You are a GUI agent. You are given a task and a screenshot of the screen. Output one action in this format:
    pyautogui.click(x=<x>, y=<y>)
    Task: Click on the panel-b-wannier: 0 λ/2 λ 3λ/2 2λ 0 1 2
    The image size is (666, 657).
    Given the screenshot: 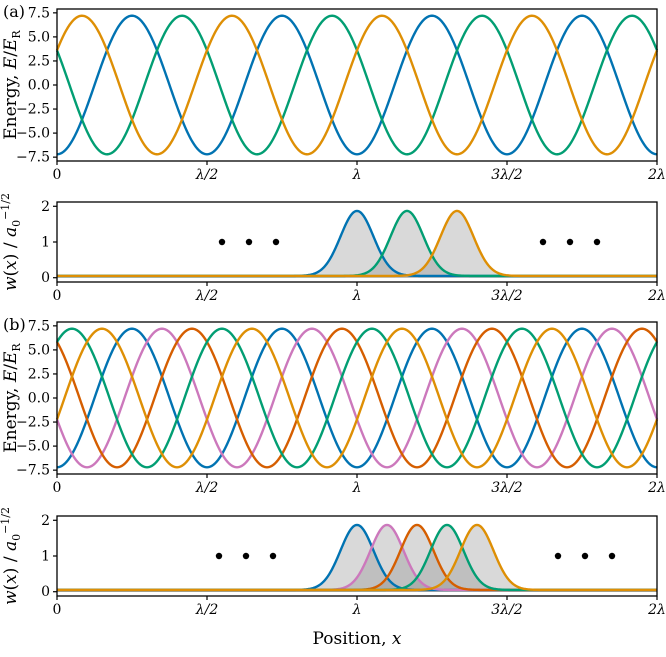 What is the action you would take?
    pyautogui.click(x=353, y=565)
    